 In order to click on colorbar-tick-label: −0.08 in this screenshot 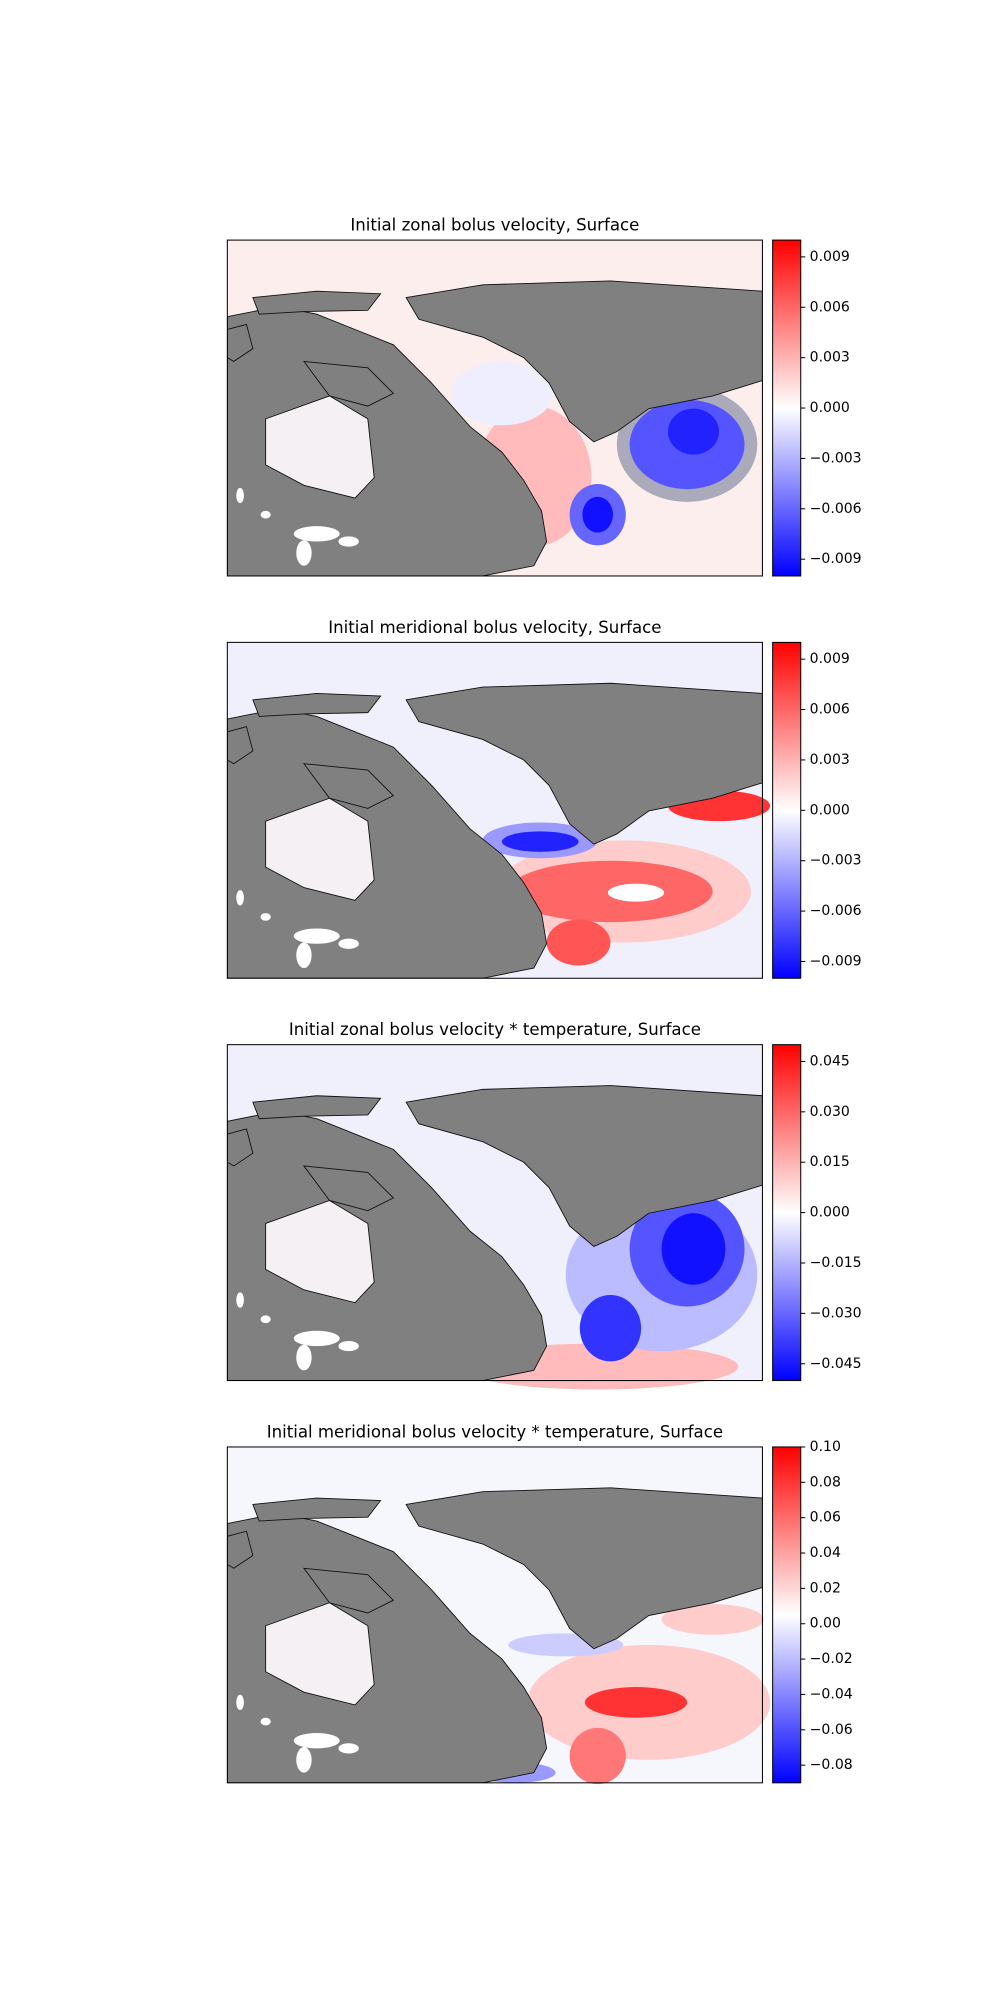, I will do `click(831, 1765)`.